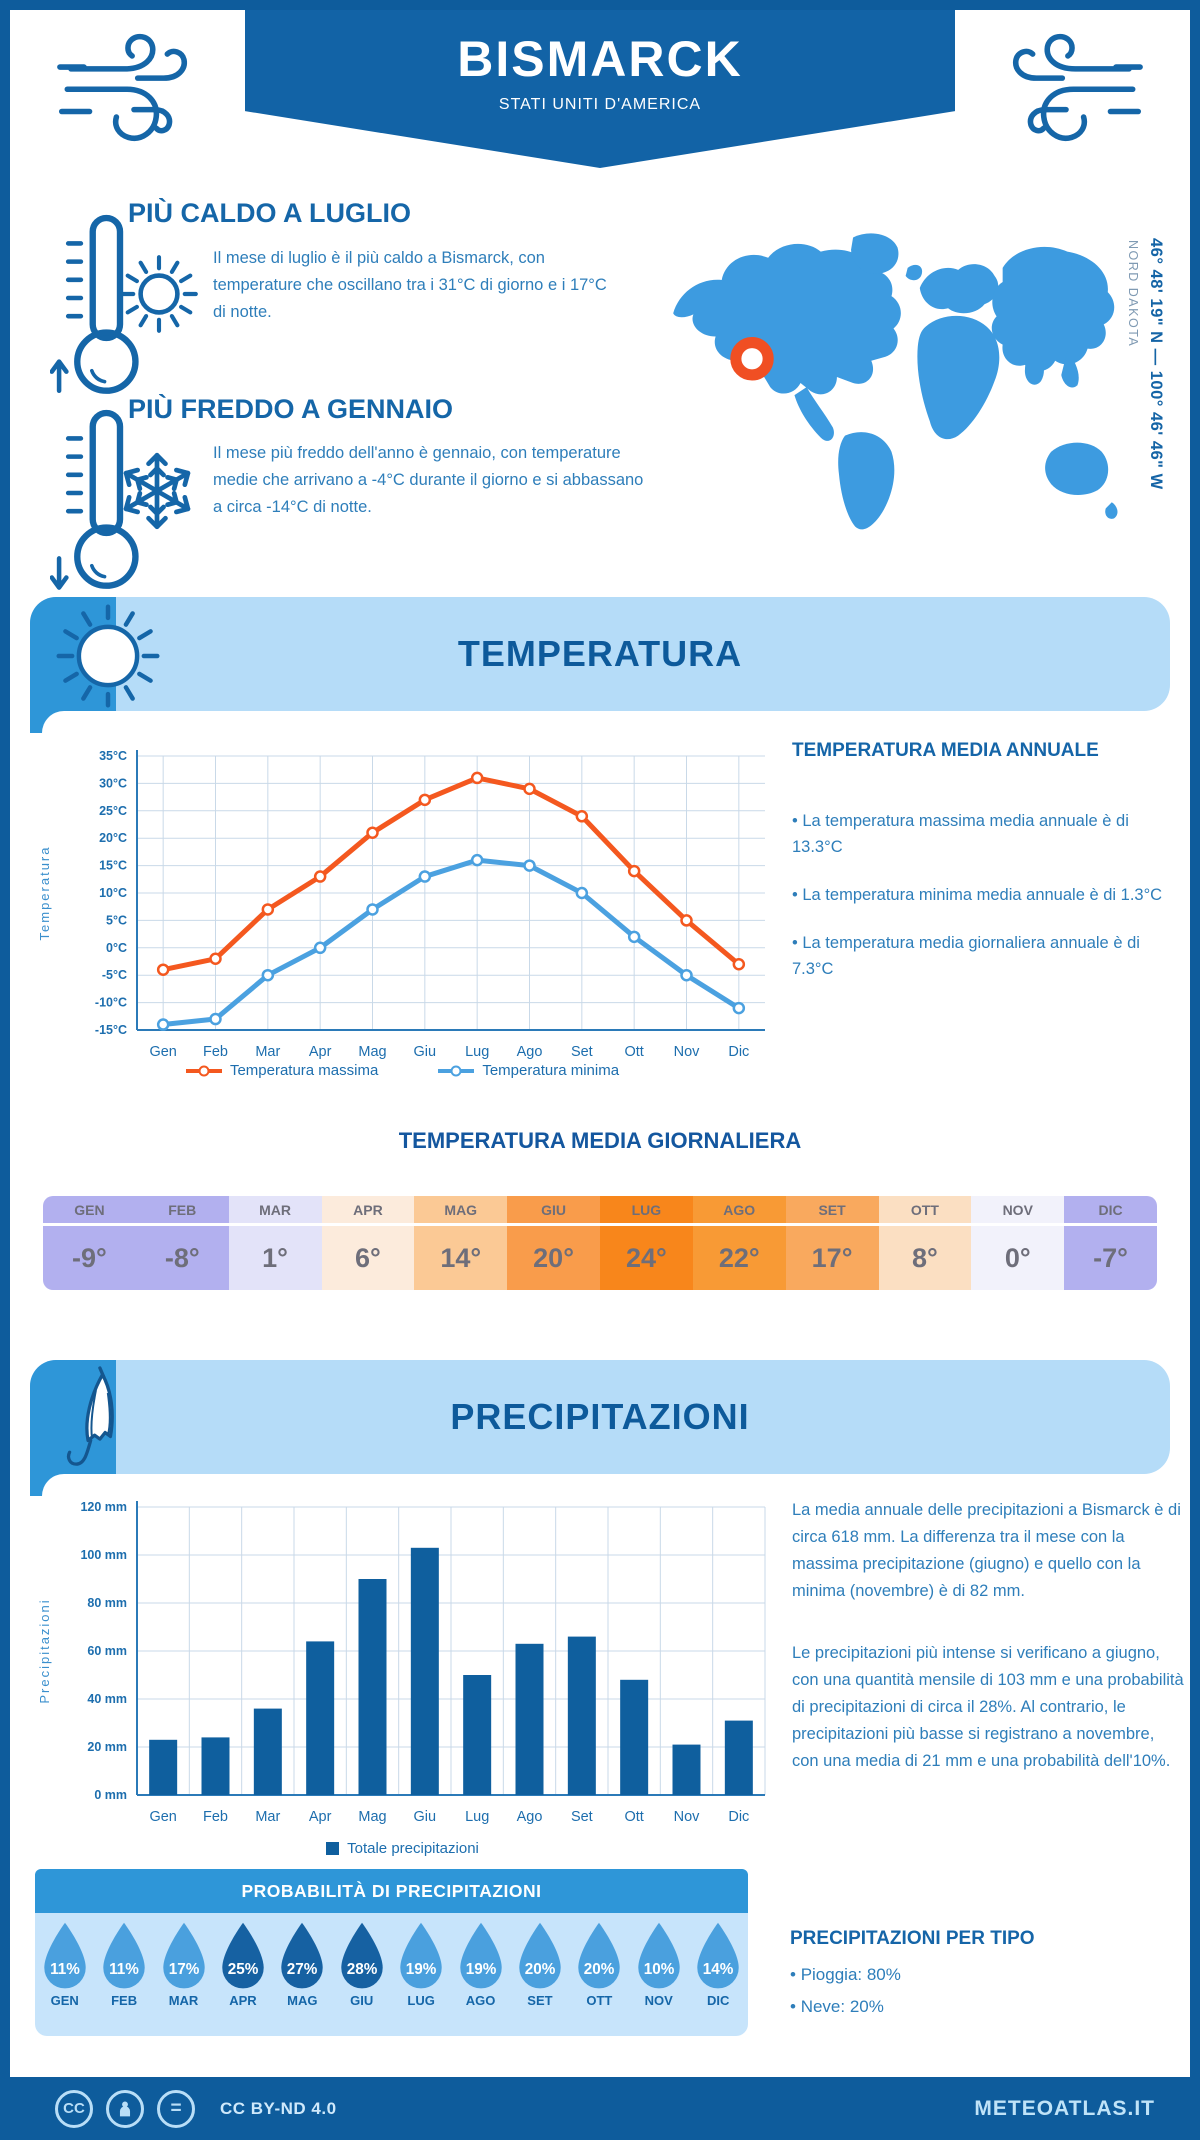 This screenshot has height=2140, width=1200. I want to click on precip-droplet: 20% SET, so click(540, 1964).